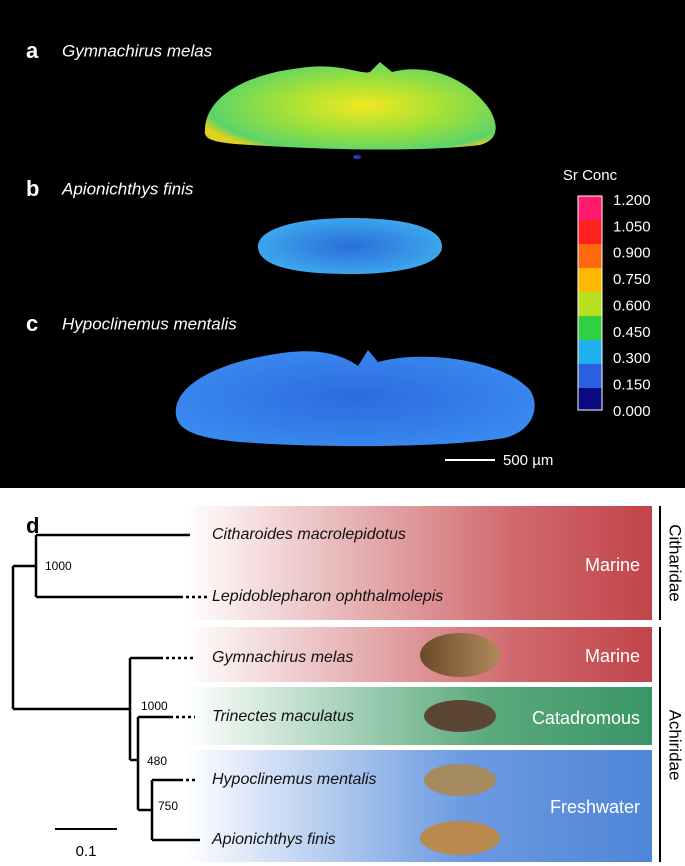 Image resolution: width=685 pixels, height=866 pixels. Describe the element at coordinates (282, 657) in the screenshot. I see `taxon: Gymnachirus melas` at that location.